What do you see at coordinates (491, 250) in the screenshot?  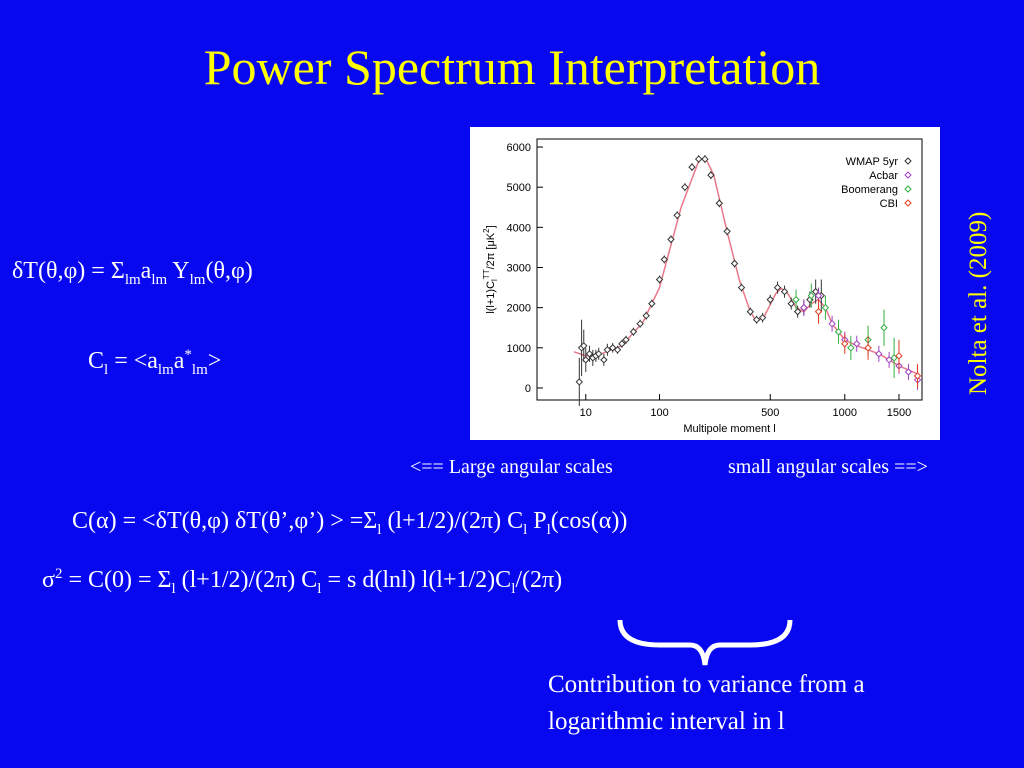 I see `y-axis-label-part: /2π [μK` at bounding box center [491, 250].